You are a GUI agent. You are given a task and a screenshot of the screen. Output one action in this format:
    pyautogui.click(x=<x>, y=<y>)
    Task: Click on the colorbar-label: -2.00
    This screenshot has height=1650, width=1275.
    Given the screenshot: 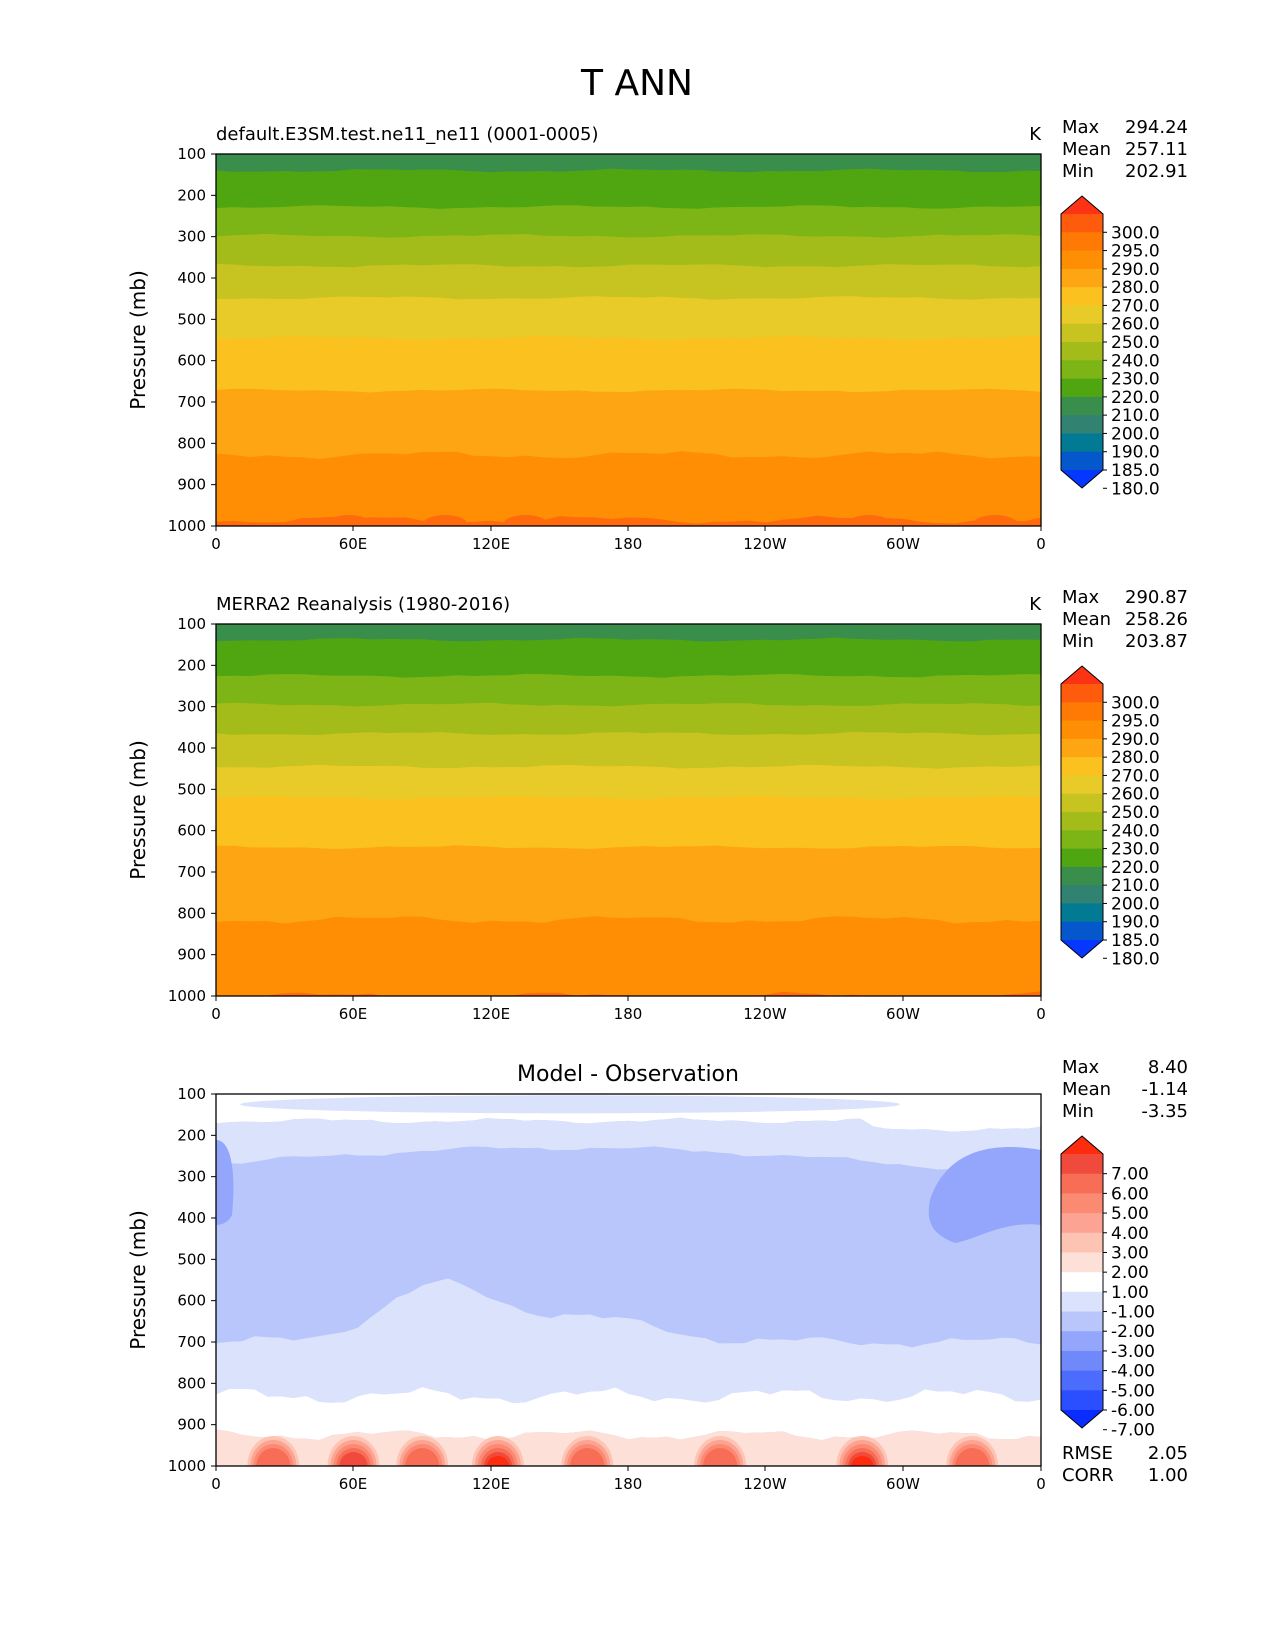 What is the action you would take?
    pyautogui.click(x=1133, y=1332)
    